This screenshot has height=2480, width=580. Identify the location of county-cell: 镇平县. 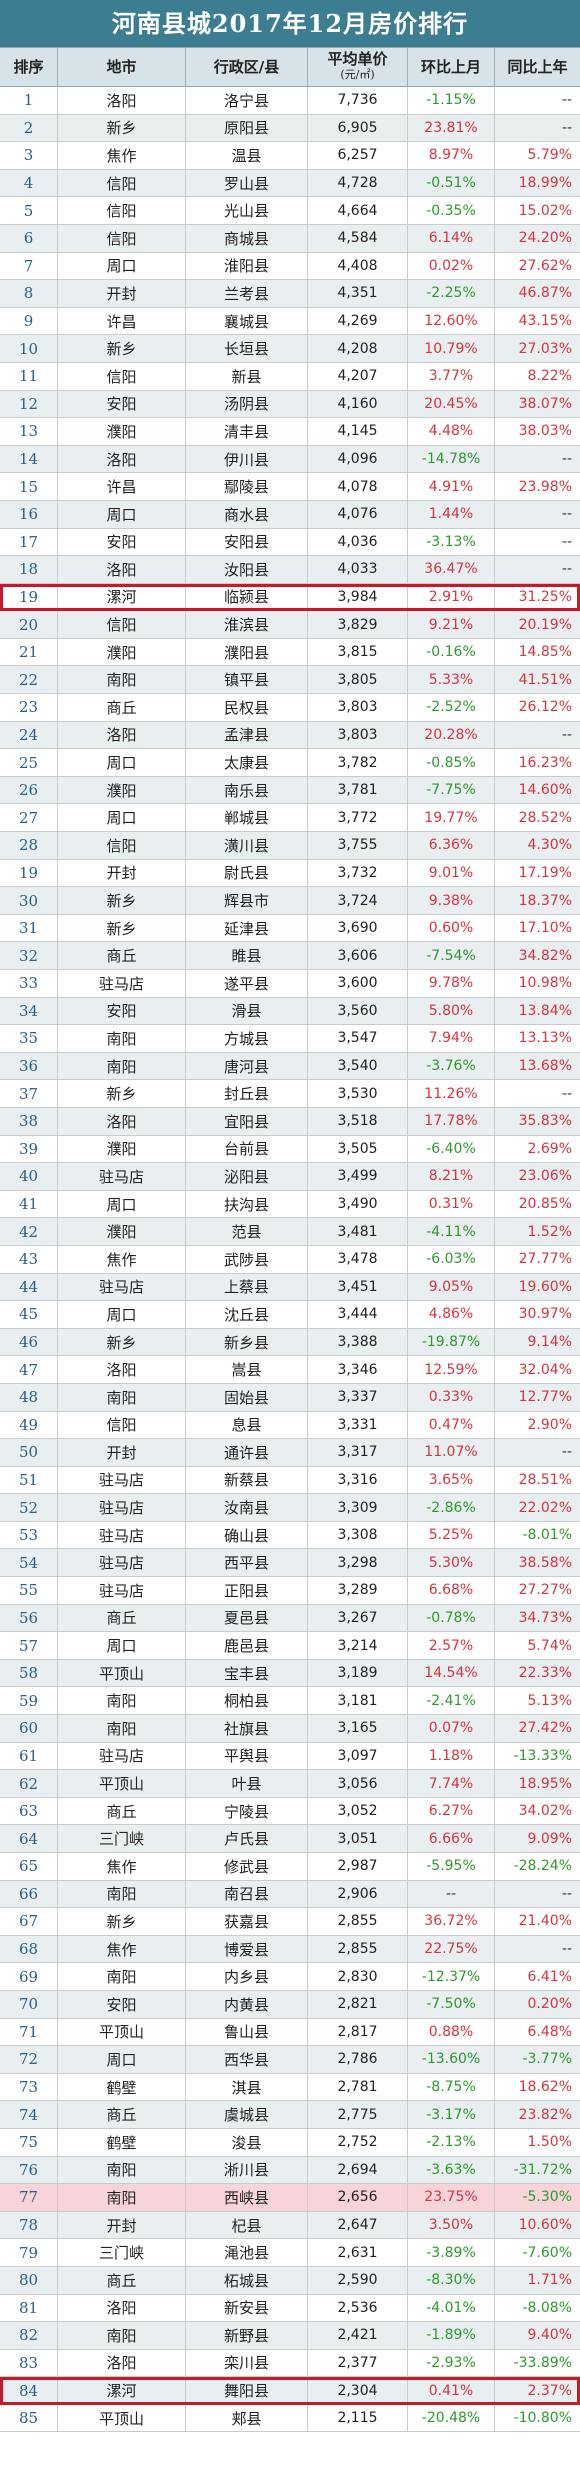
(247, 680).